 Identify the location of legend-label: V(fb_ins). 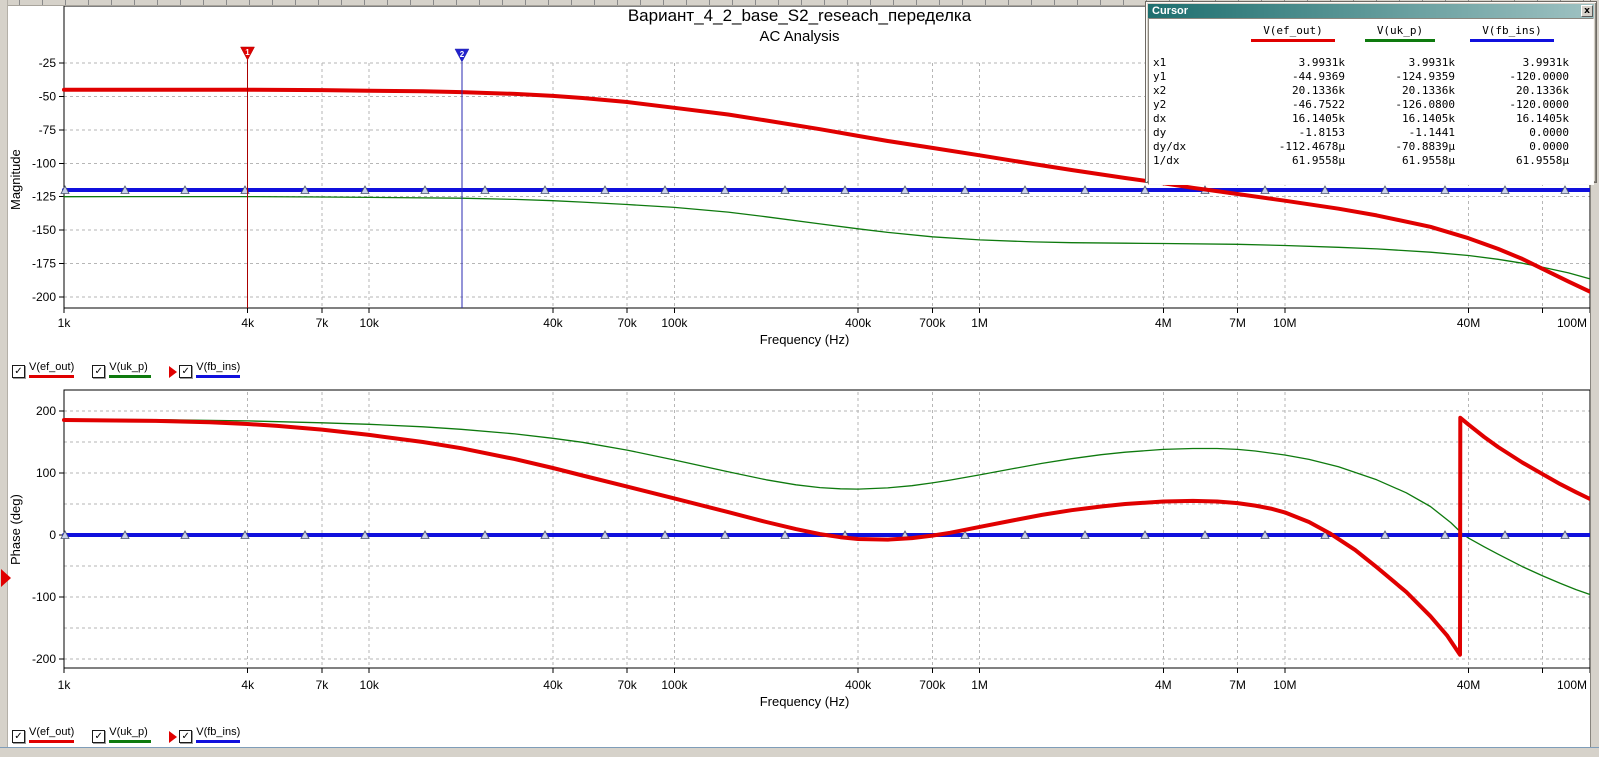
(218, 732).